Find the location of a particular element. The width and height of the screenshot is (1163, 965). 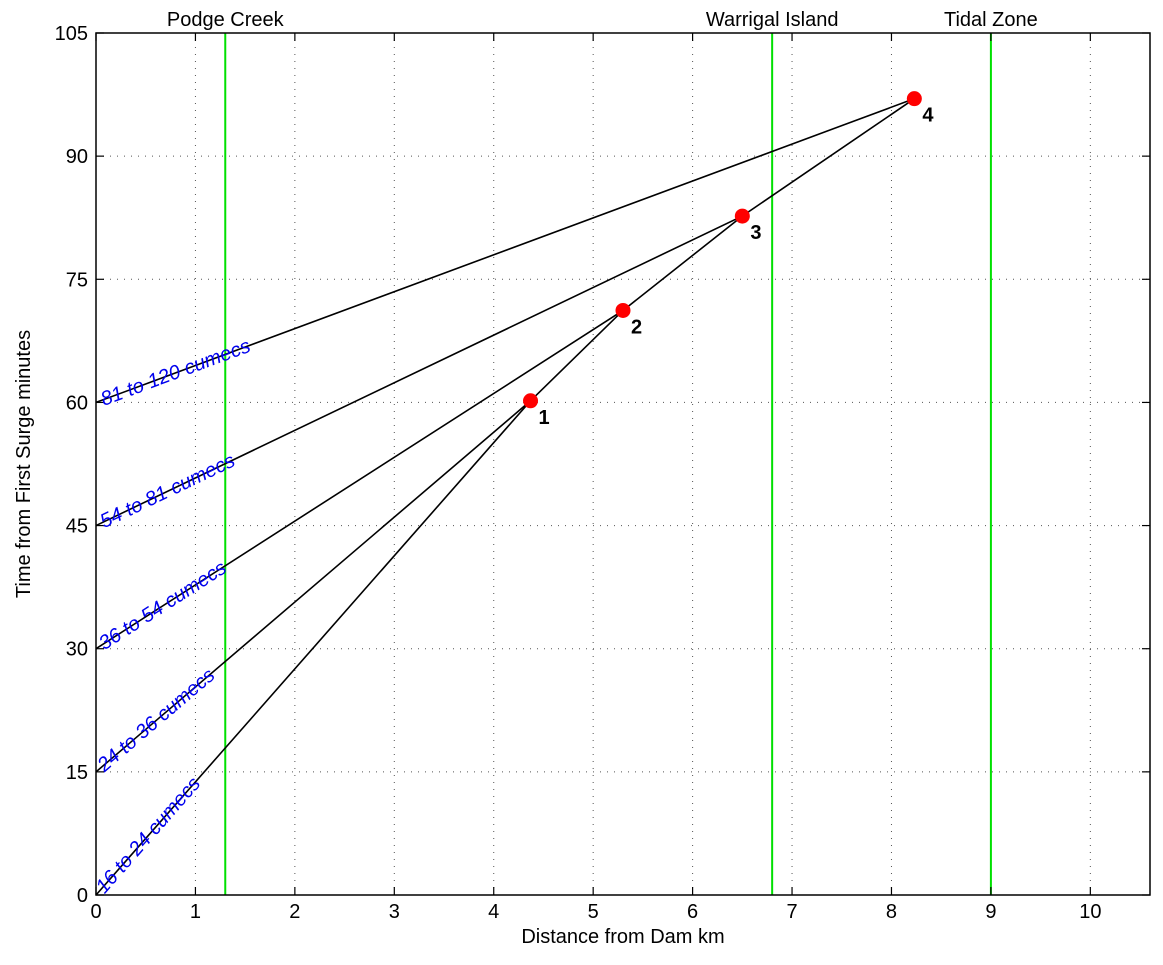

x-tick-label: 5 is located at coordinates (593, 912).